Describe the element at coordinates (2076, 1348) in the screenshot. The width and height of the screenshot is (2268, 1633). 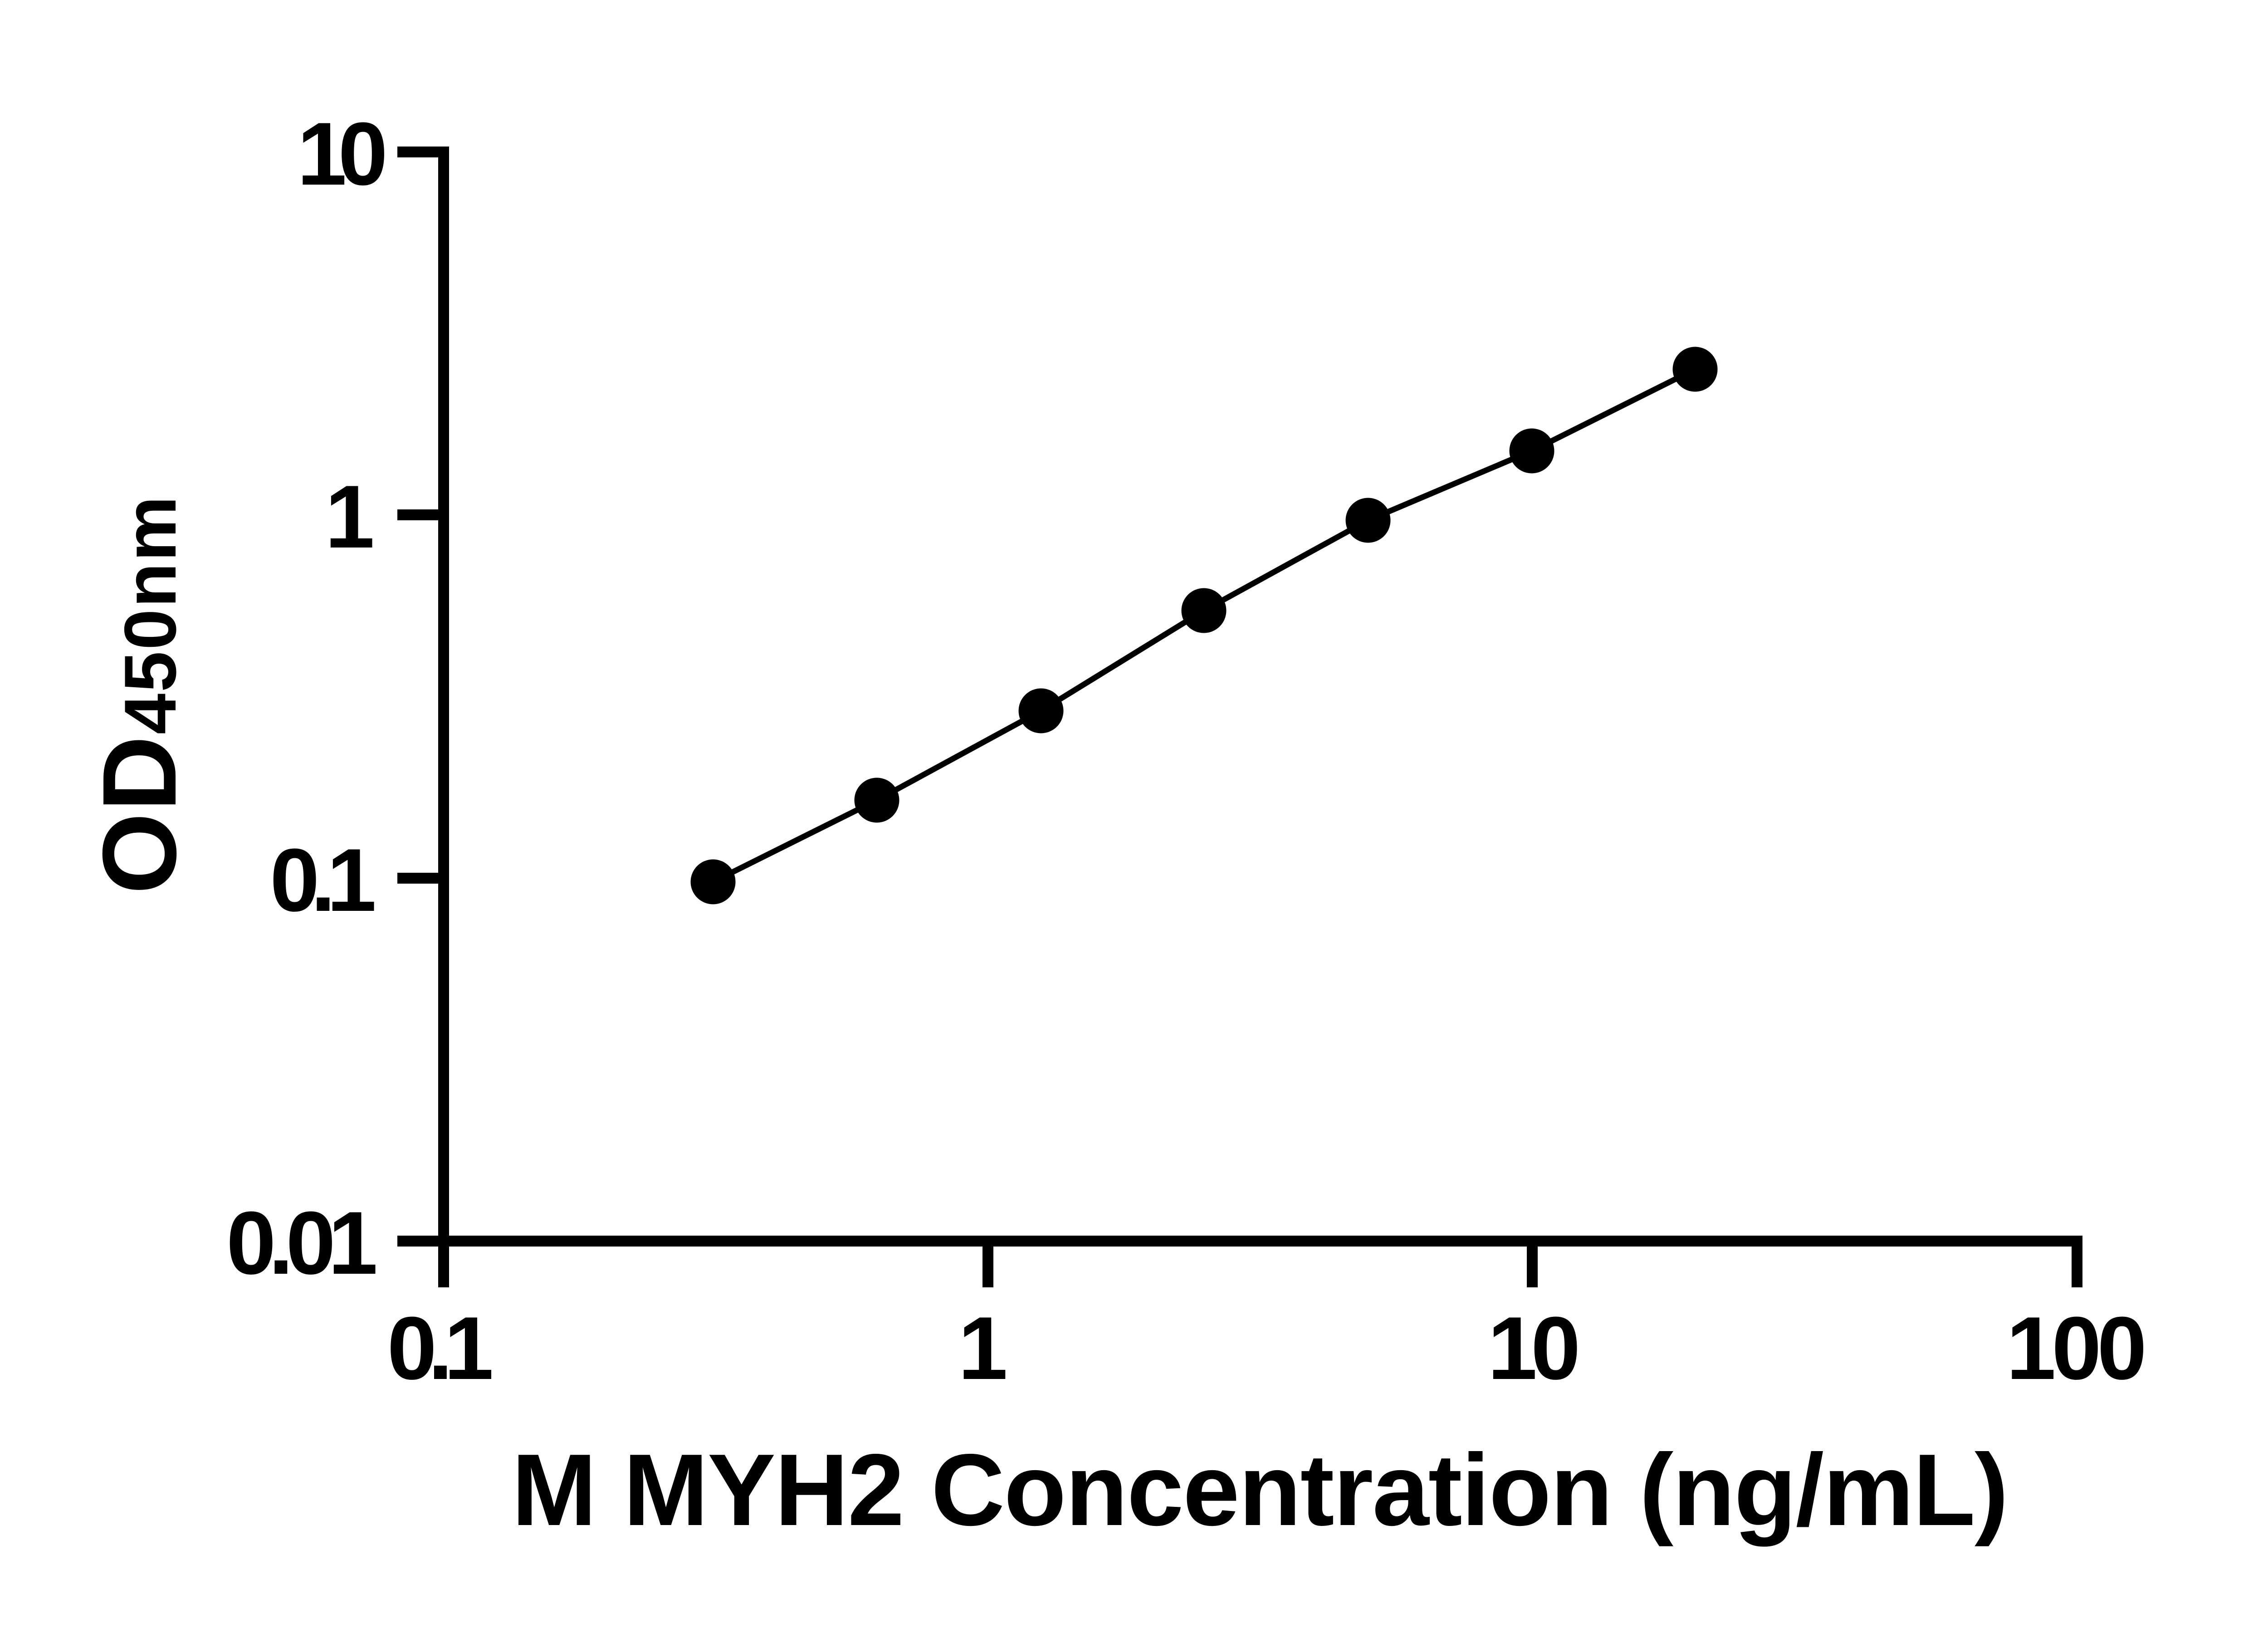
I see `svg-text: 100` at that location.